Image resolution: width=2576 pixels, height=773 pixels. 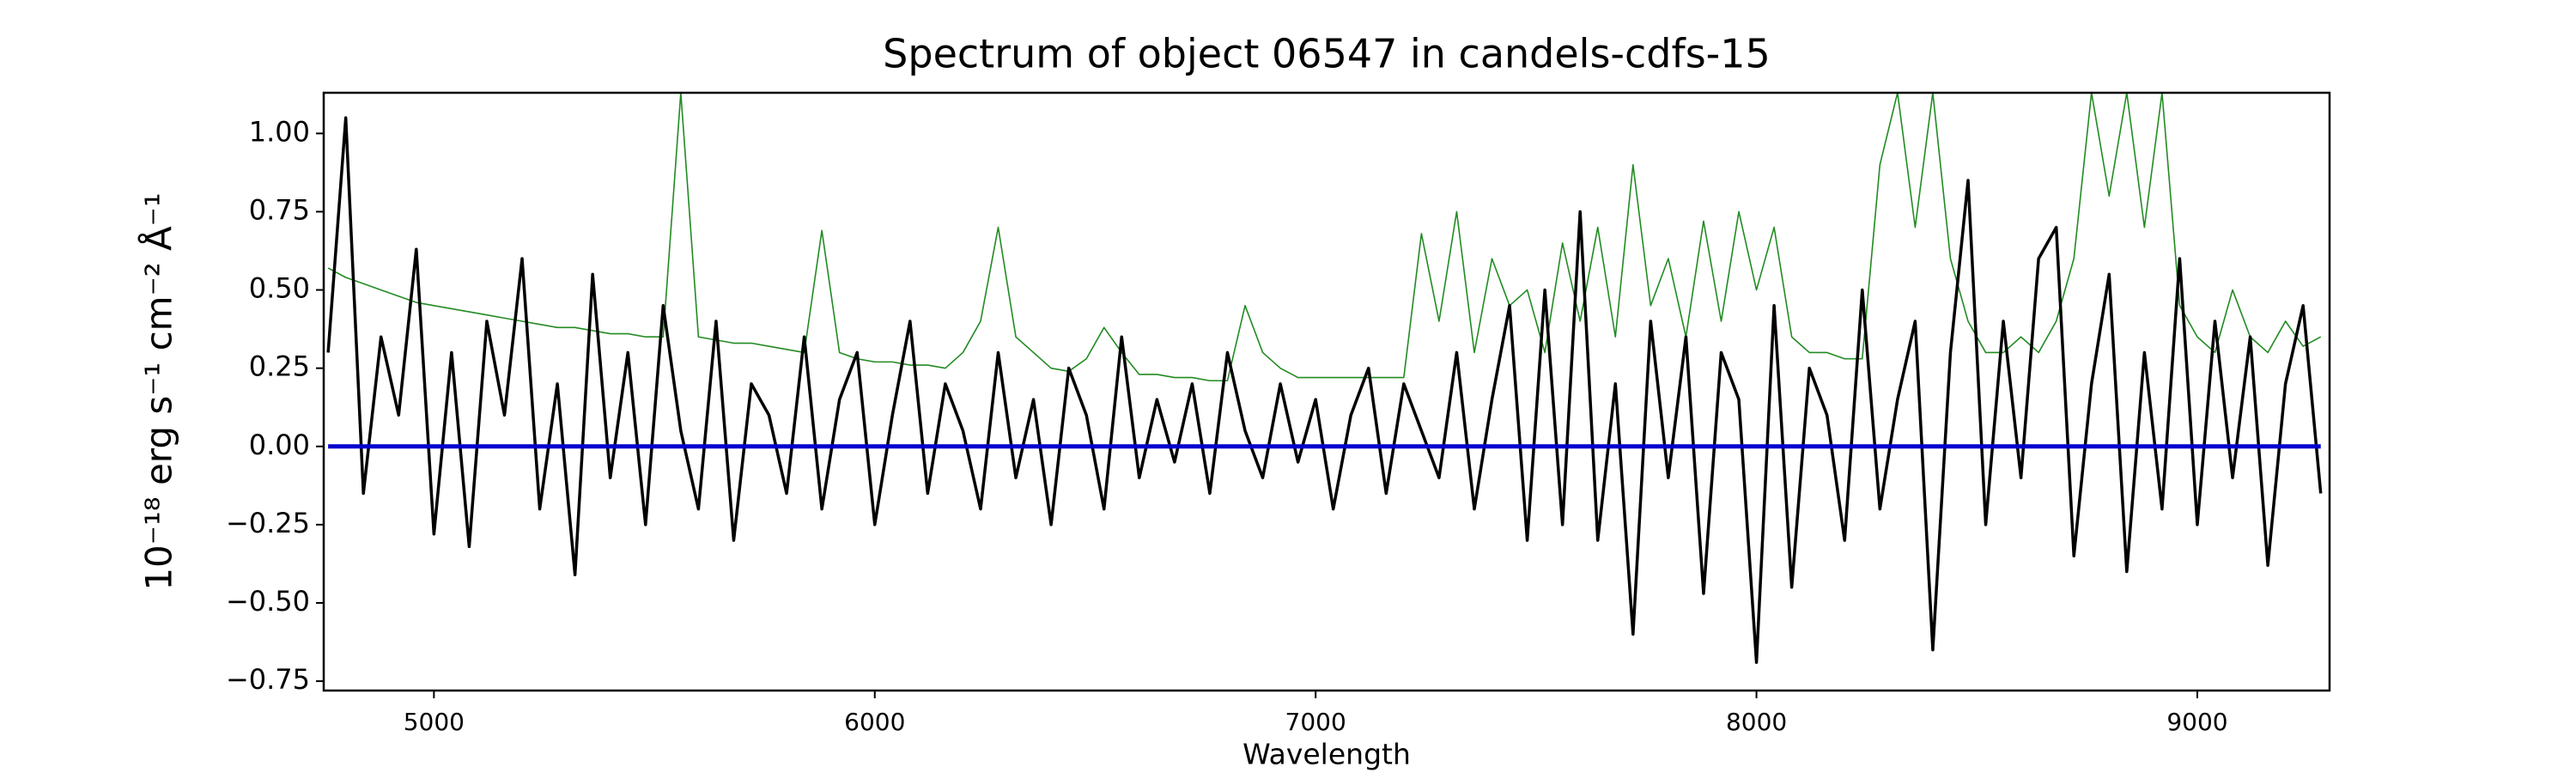 I want to click on x-tick-label: 5000, so click(x=434, y=722).